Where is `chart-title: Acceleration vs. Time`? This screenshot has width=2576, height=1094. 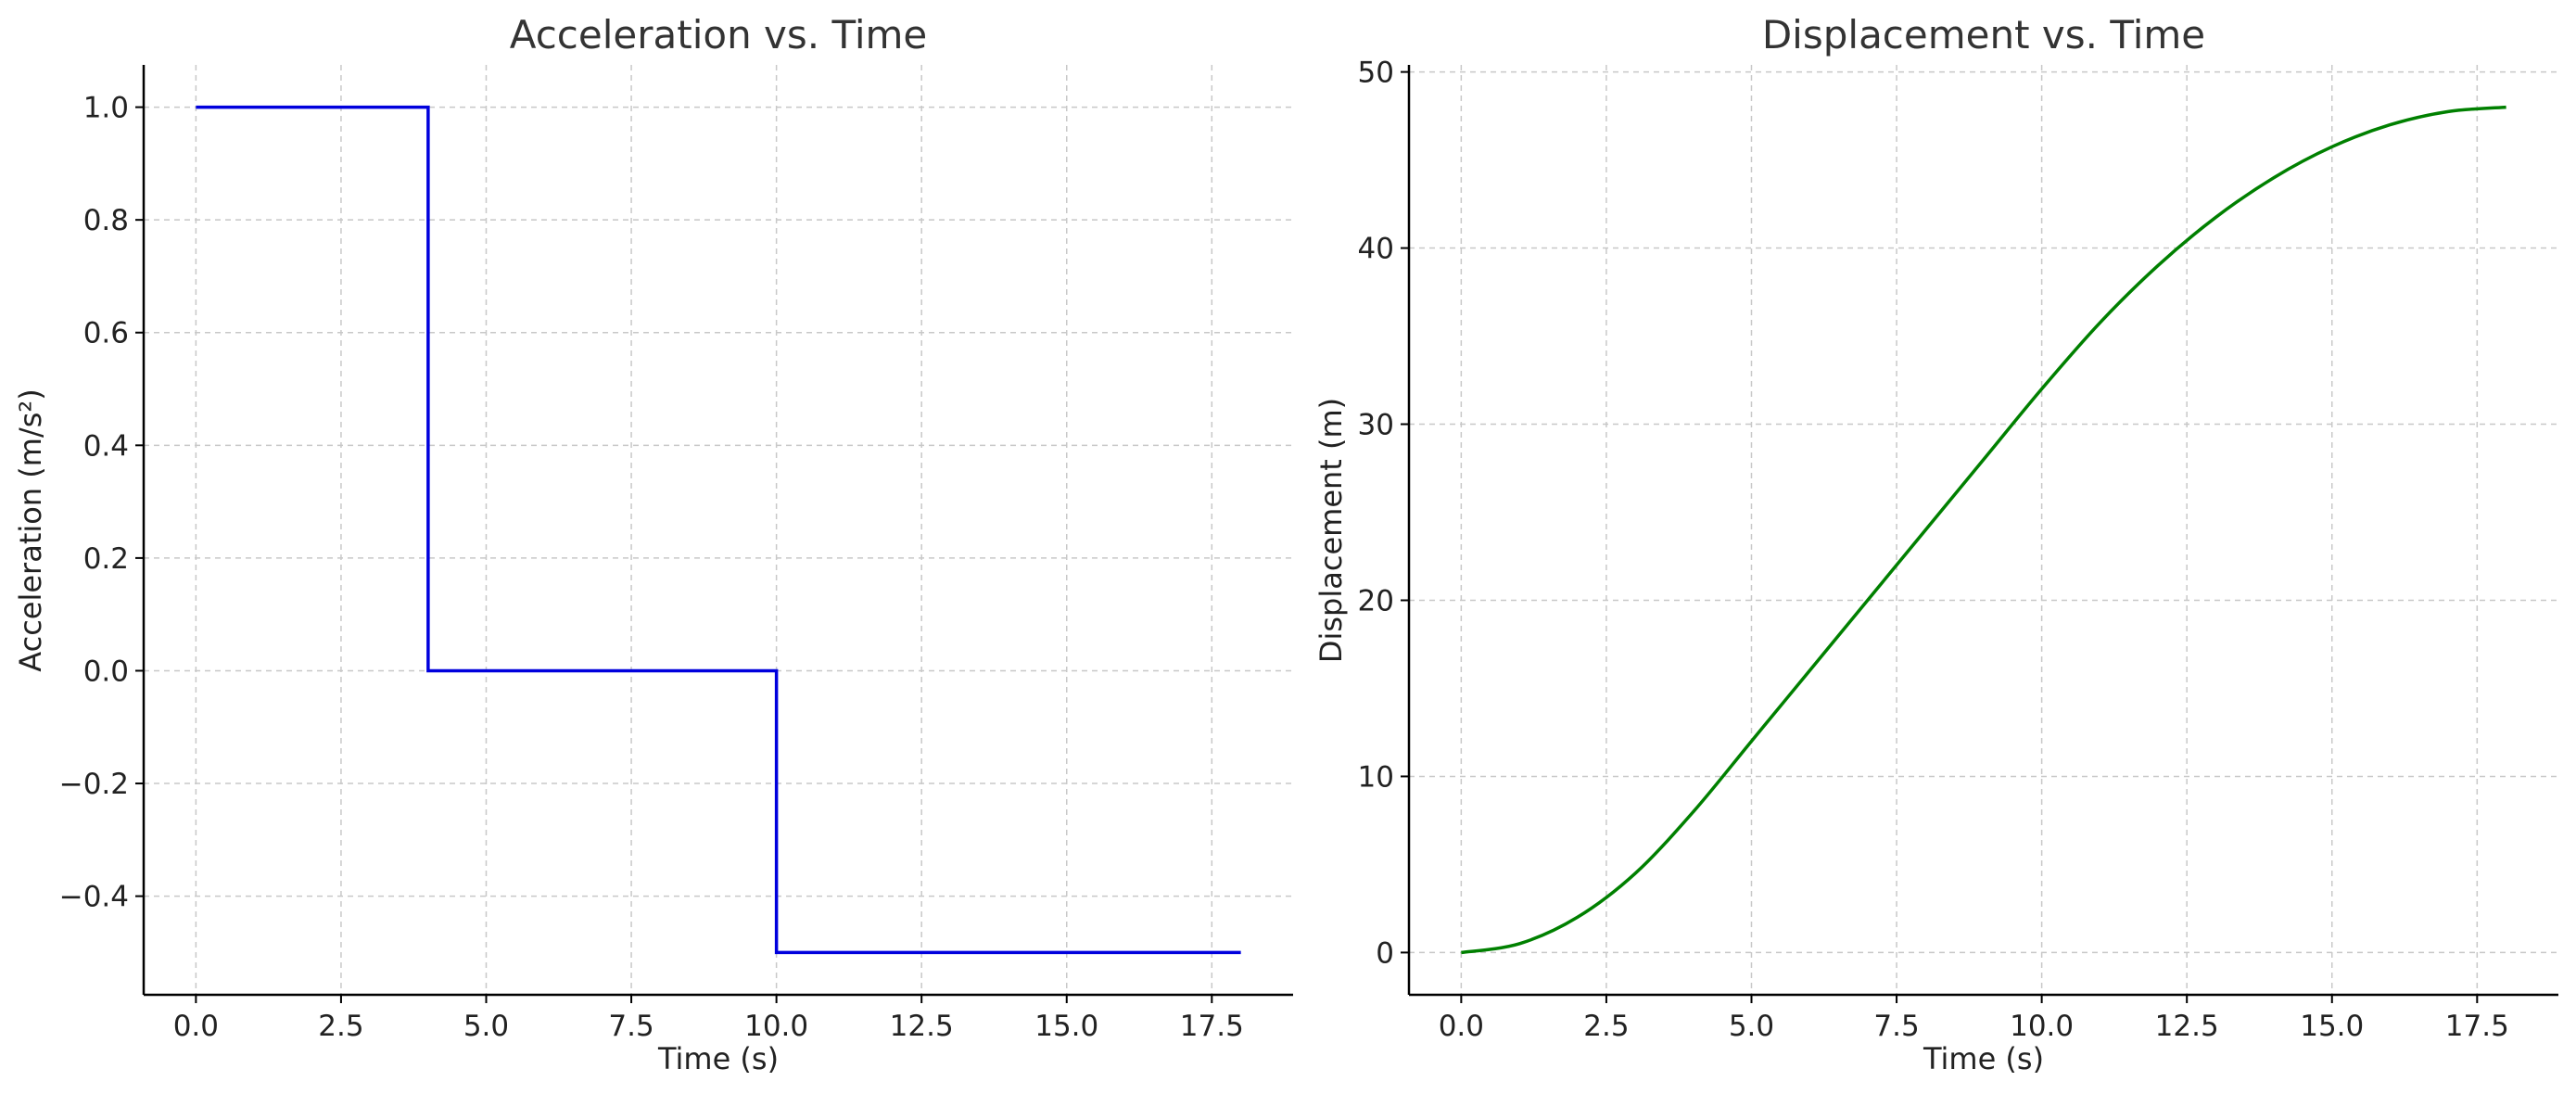 chart-title: Acceleration vs. Time is located at coordinates (719, 34).